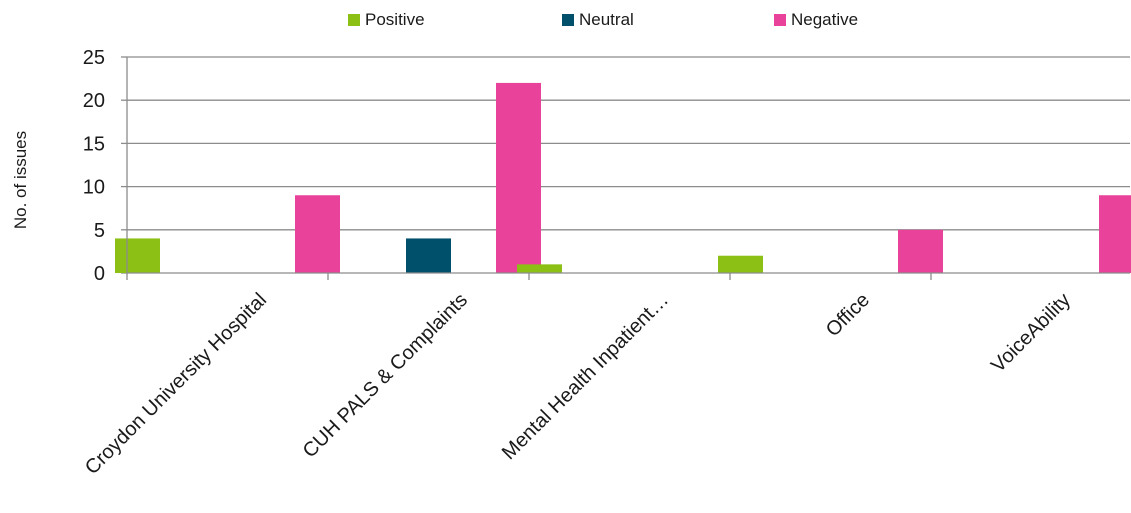  I want to click on y-tick-label-15: 15, so click(94, 144).